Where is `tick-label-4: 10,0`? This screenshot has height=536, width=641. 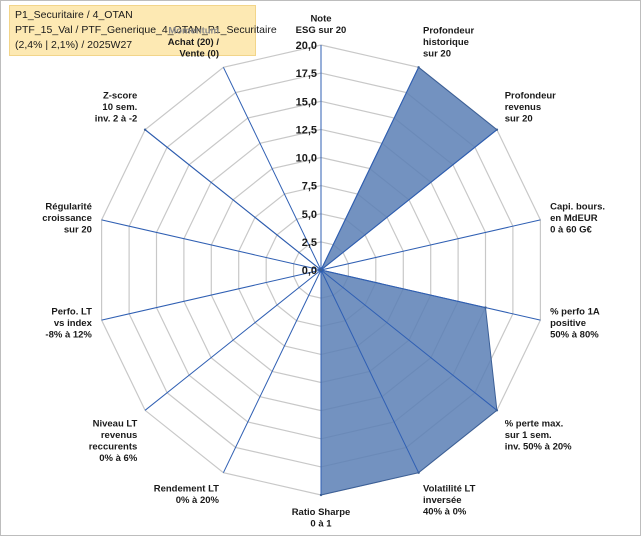 tick-label-4: 10,0 is located at coordinates (306, 159).